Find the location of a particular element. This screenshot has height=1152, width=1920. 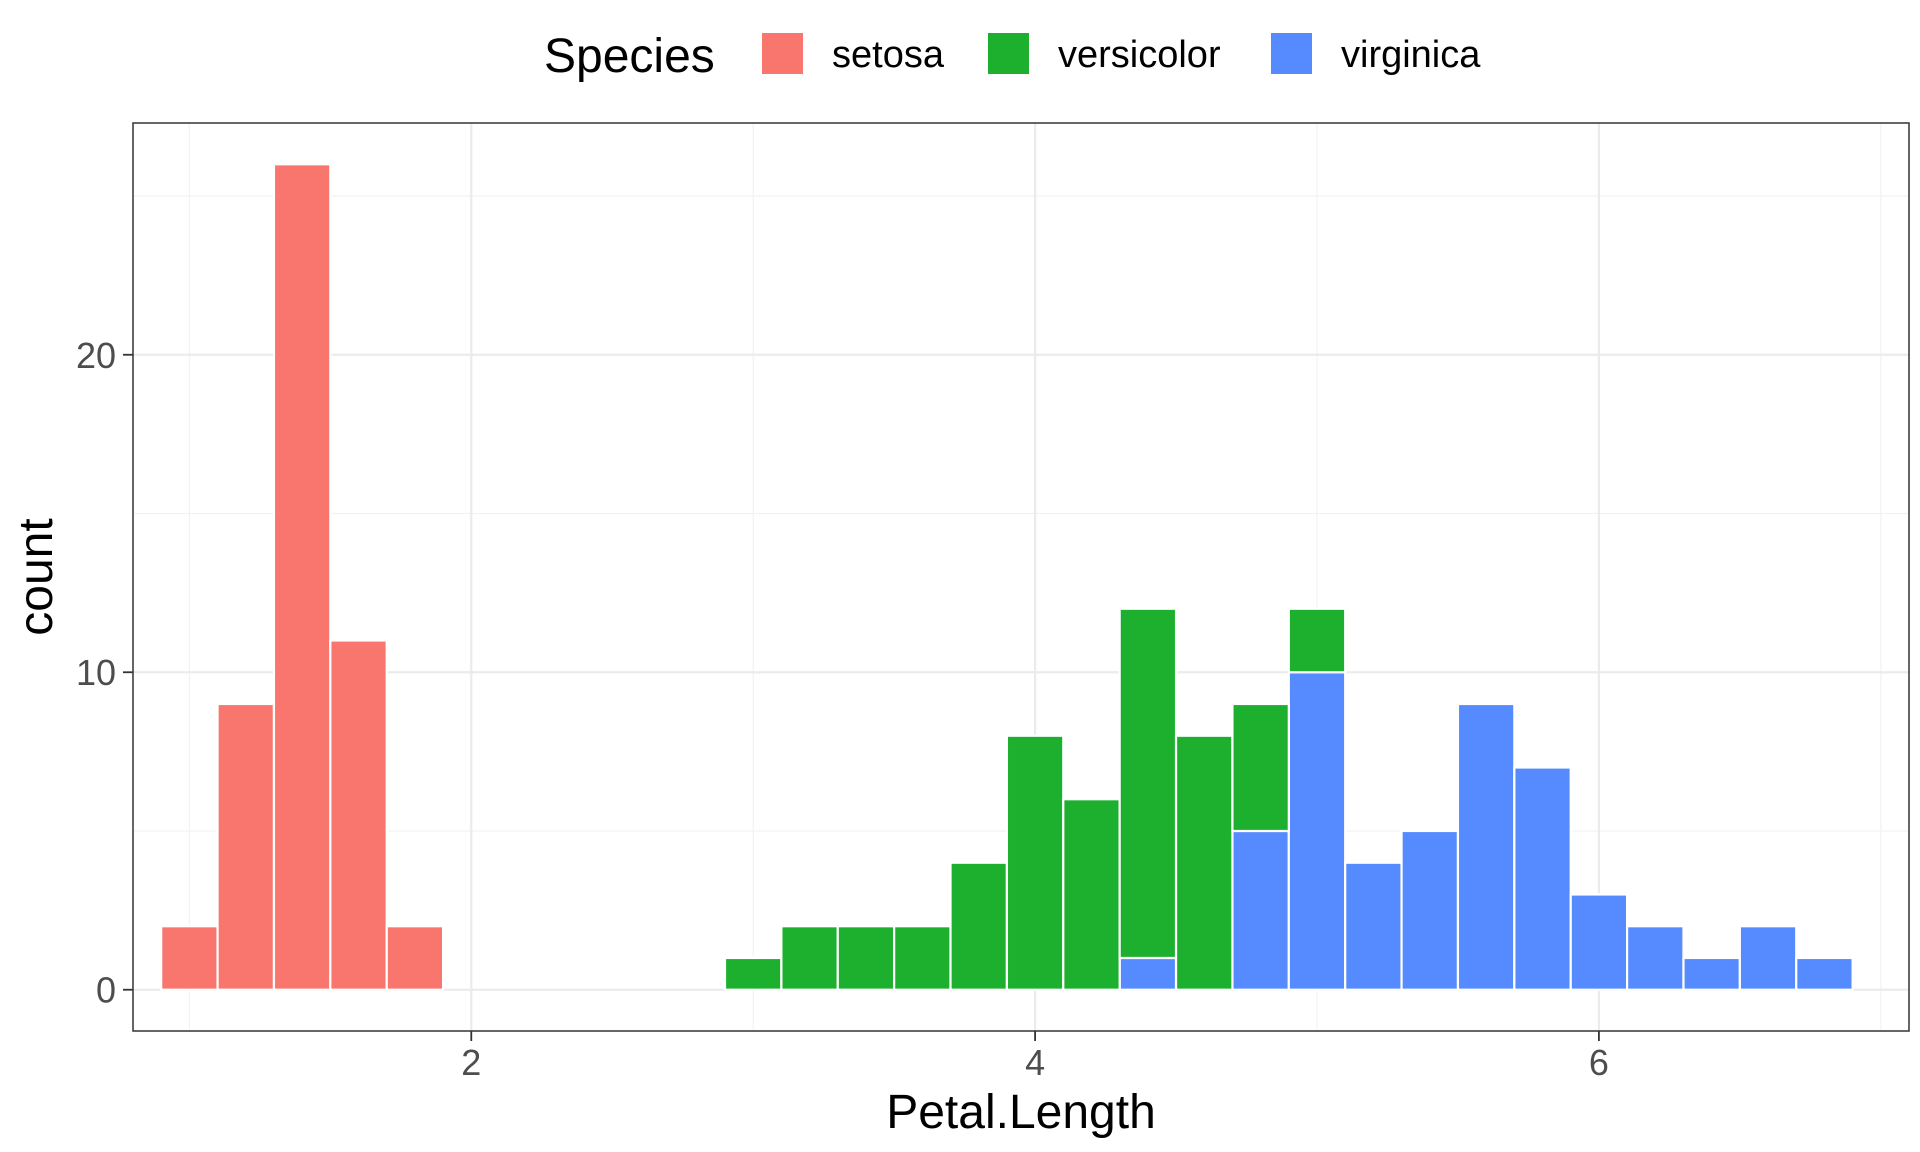

bar-virginica-5.60 is located at coordinates (1486, 846).